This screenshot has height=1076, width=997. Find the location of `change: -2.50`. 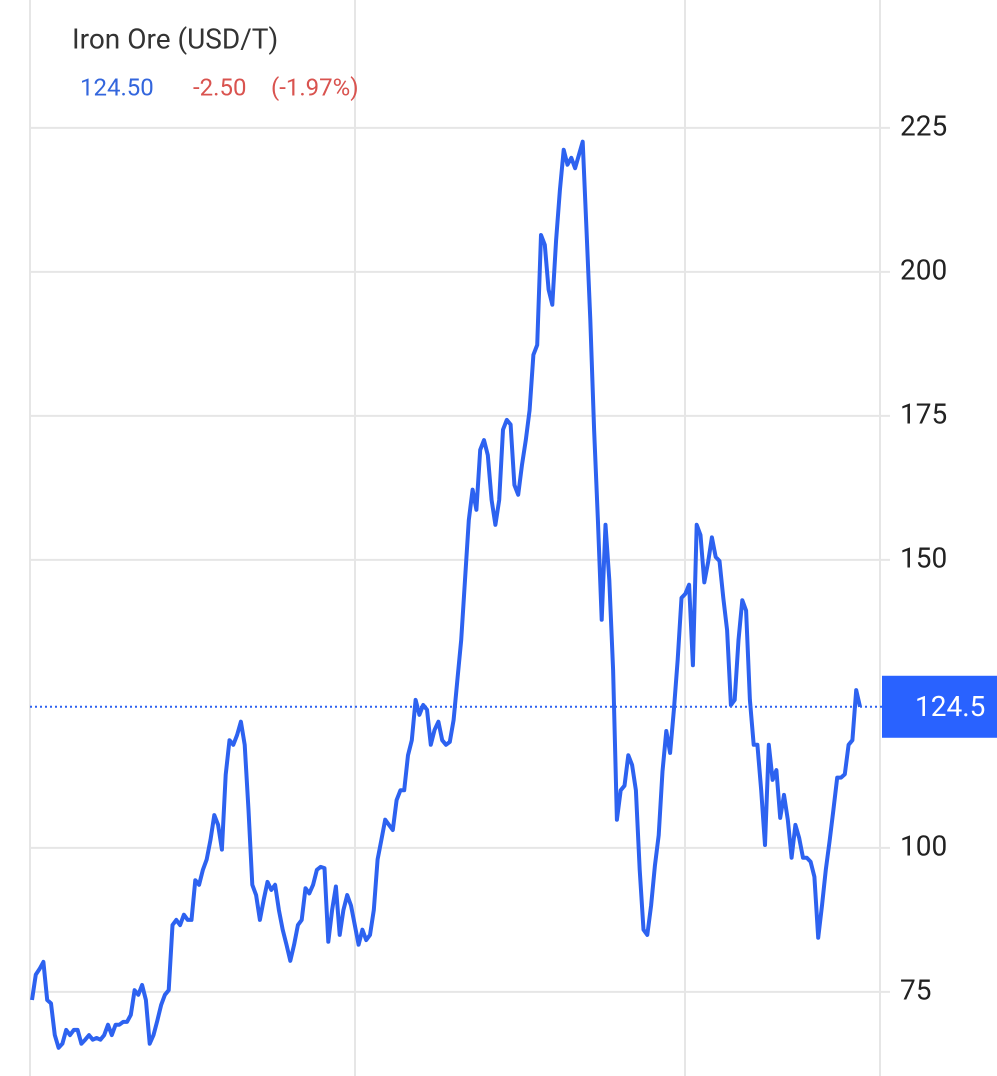

change: -2.50 is located at coordinates (219, 87).